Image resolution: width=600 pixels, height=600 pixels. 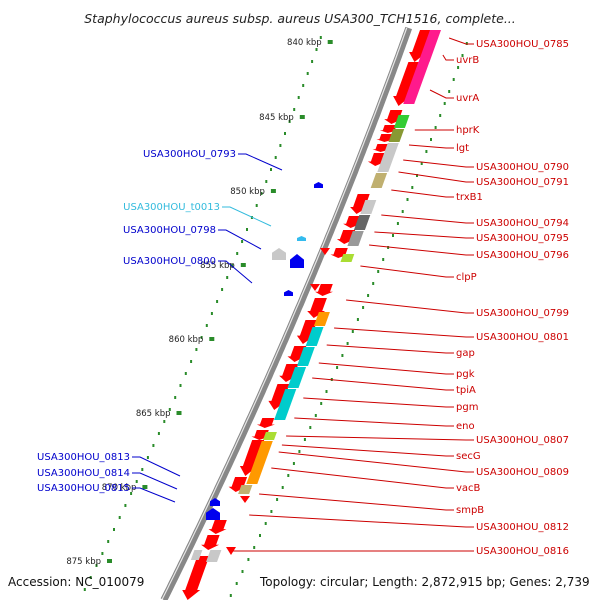 I want to click on gene-label: USA300HOU_0812, so click(x=522, y=527).